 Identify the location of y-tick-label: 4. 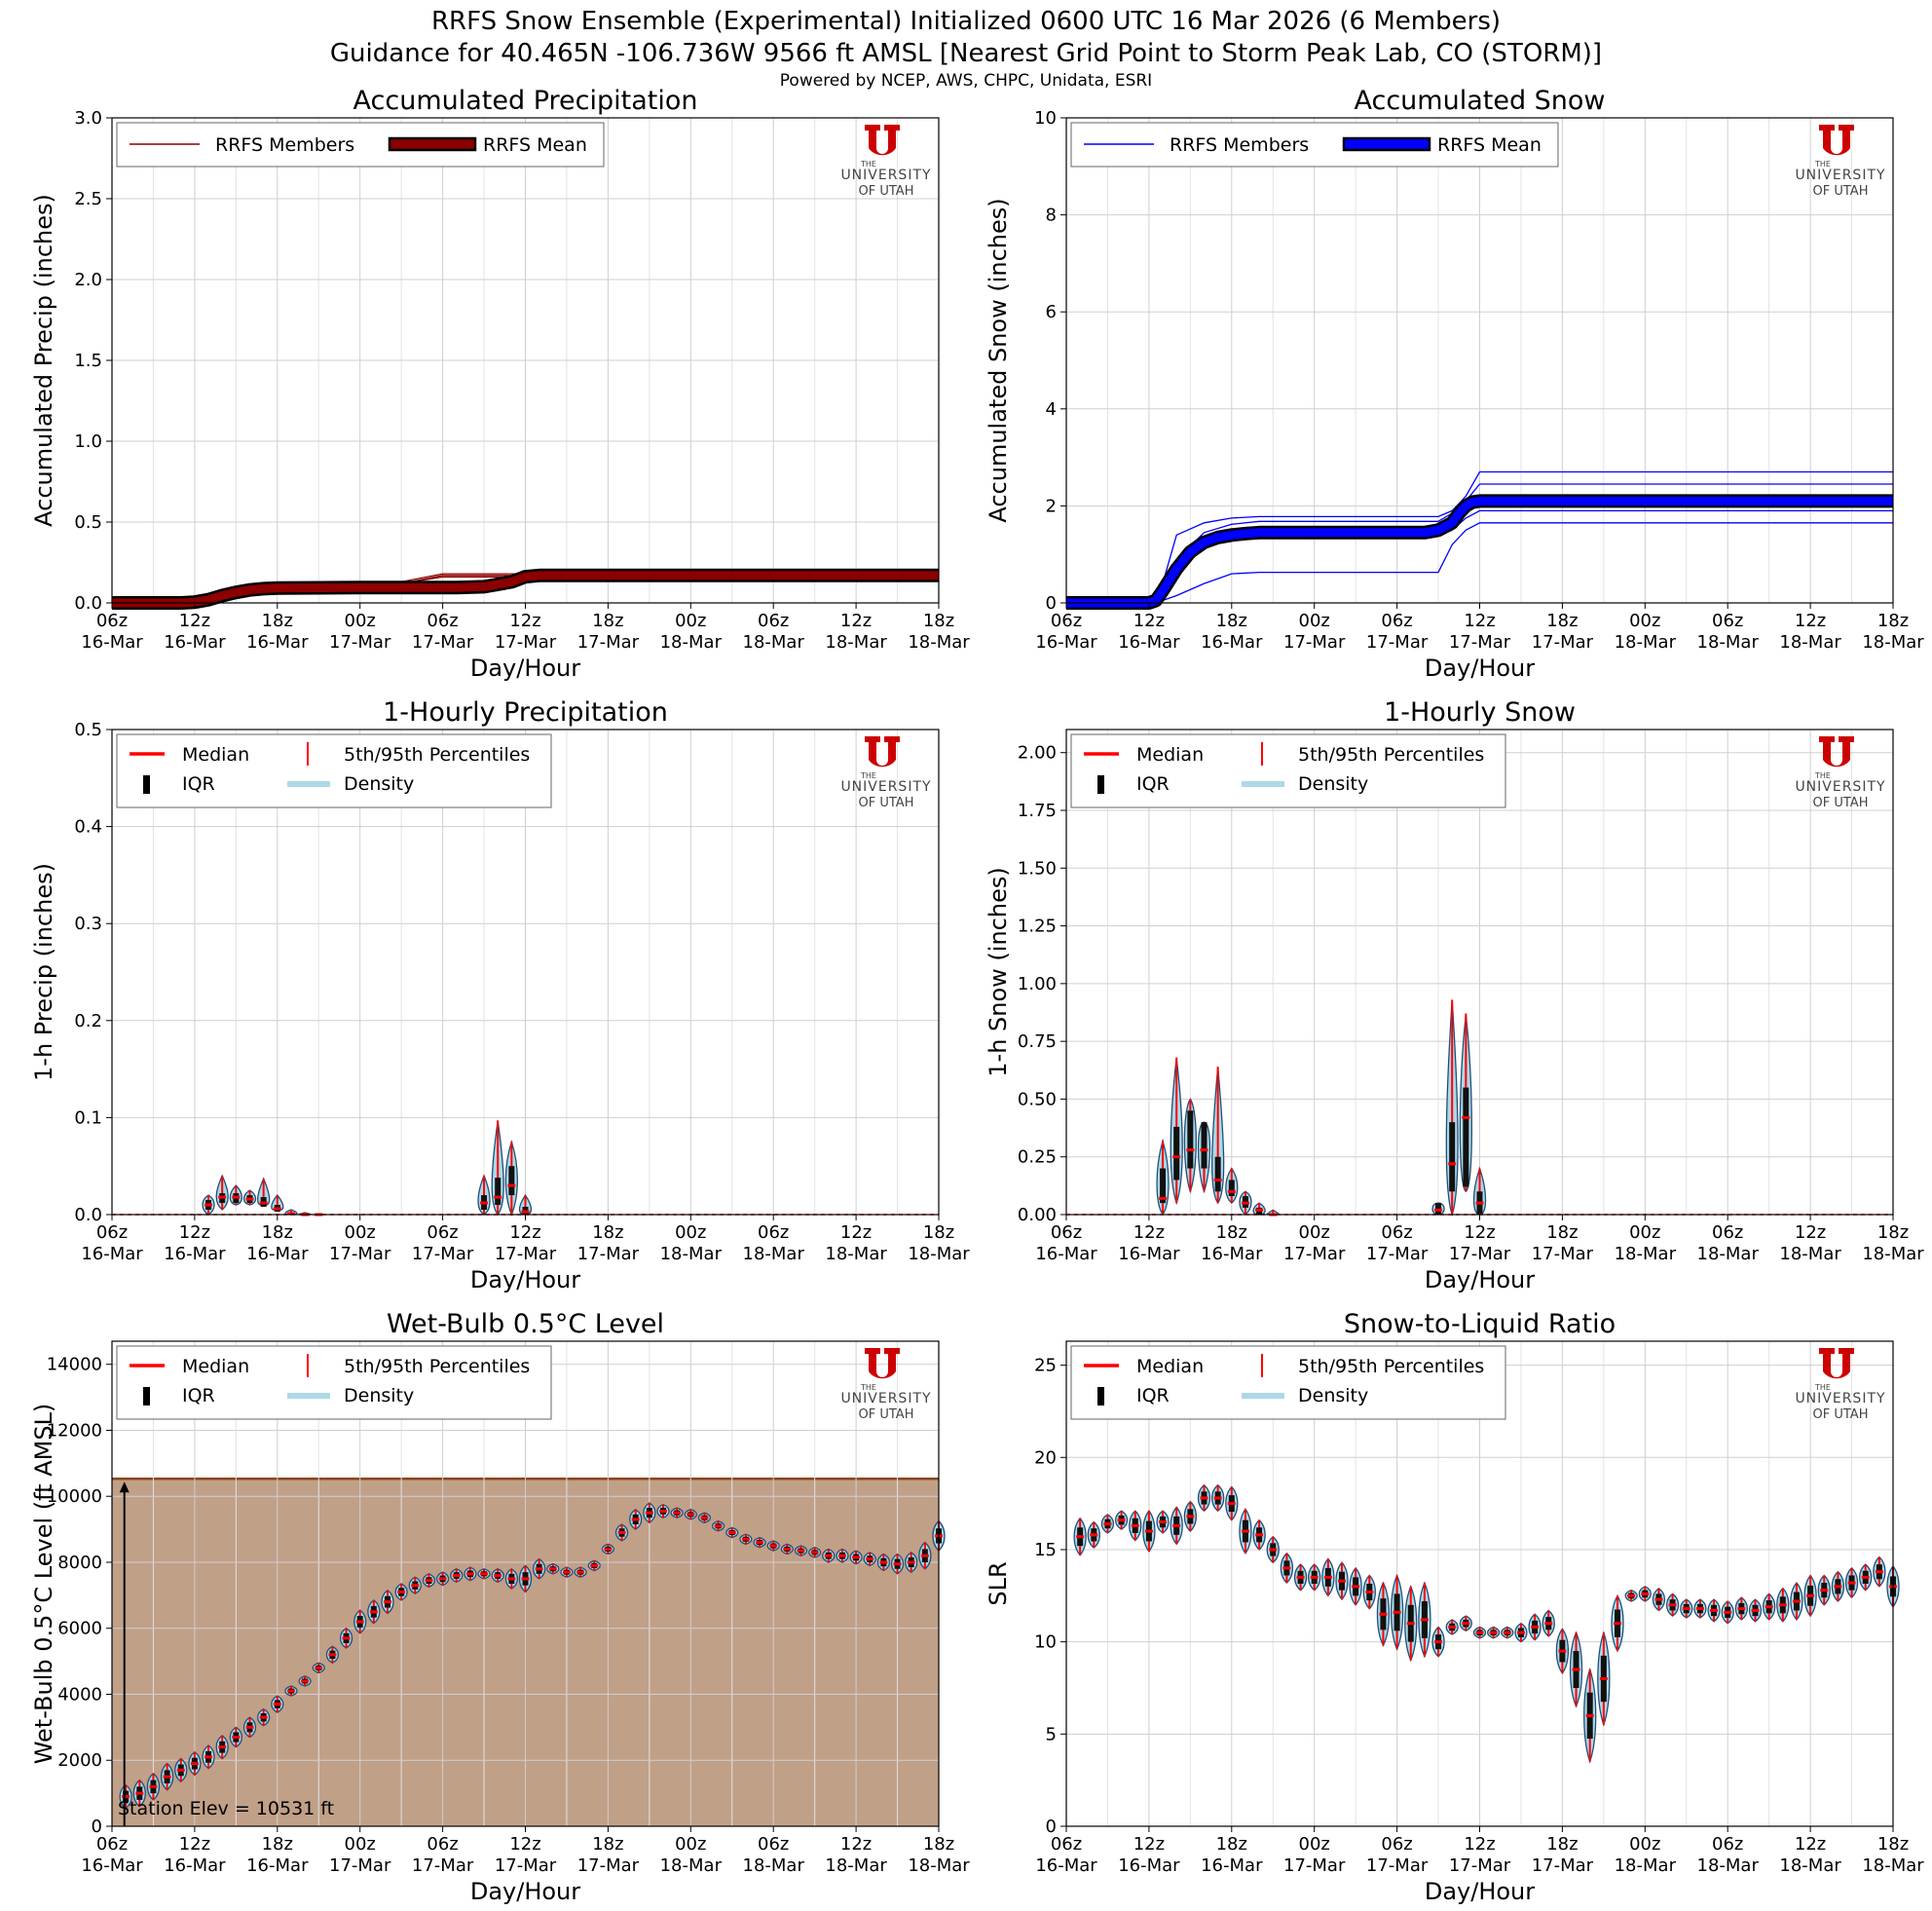
(1052, 409).